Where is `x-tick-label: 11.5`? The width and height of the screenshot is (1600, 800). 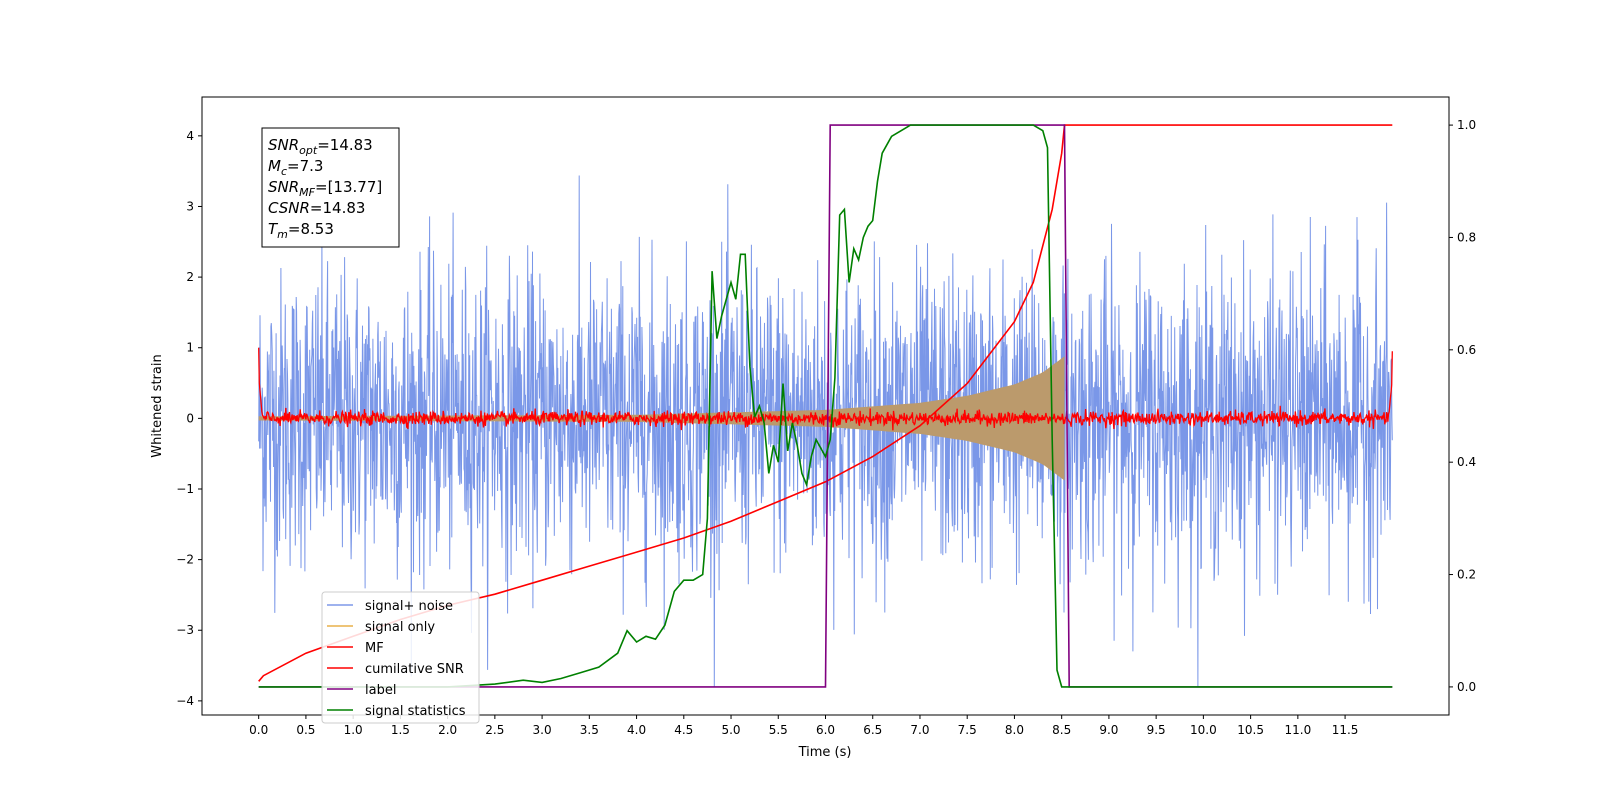 x-tick-label: 11.5 is located at coordinates (1345, 730).